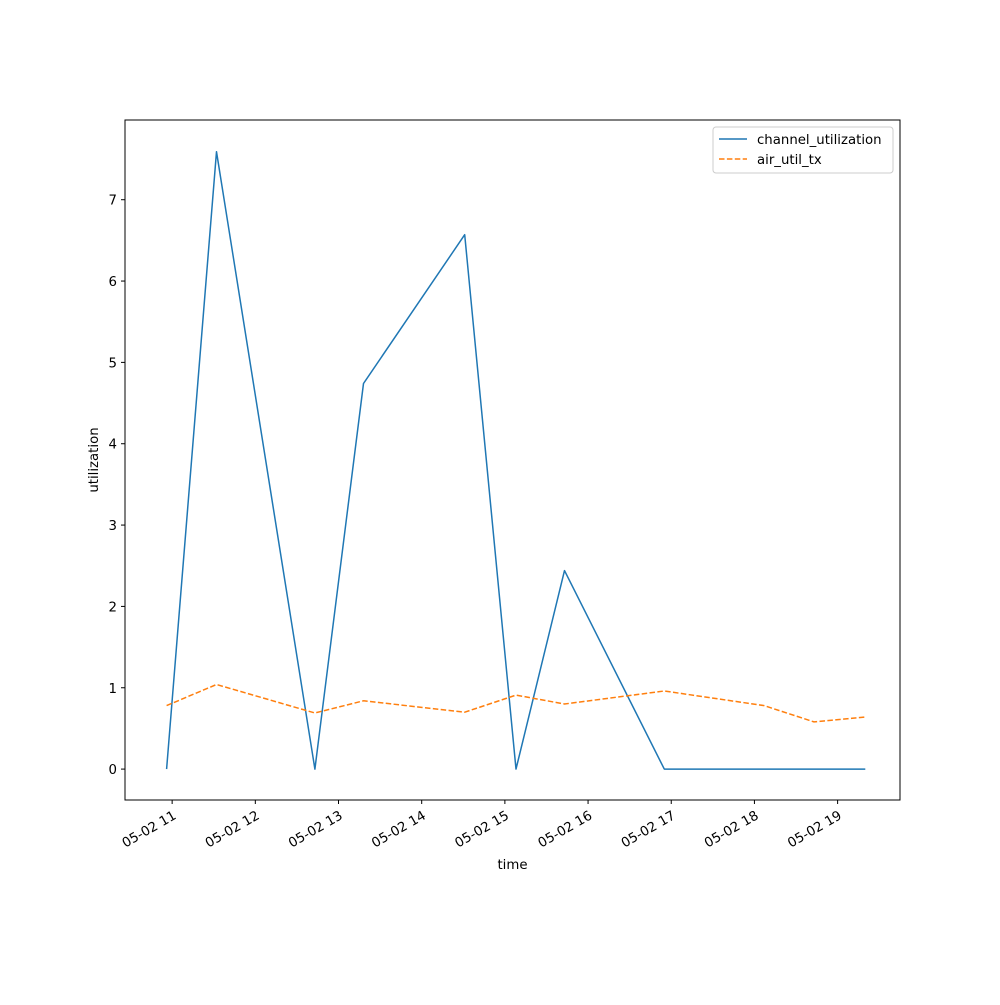 The width and height of the screenshot is (1000, 1005). Describe the element at coordinates (113, 526) in the screenshot. I see `y-tick-label: 3` at that location.